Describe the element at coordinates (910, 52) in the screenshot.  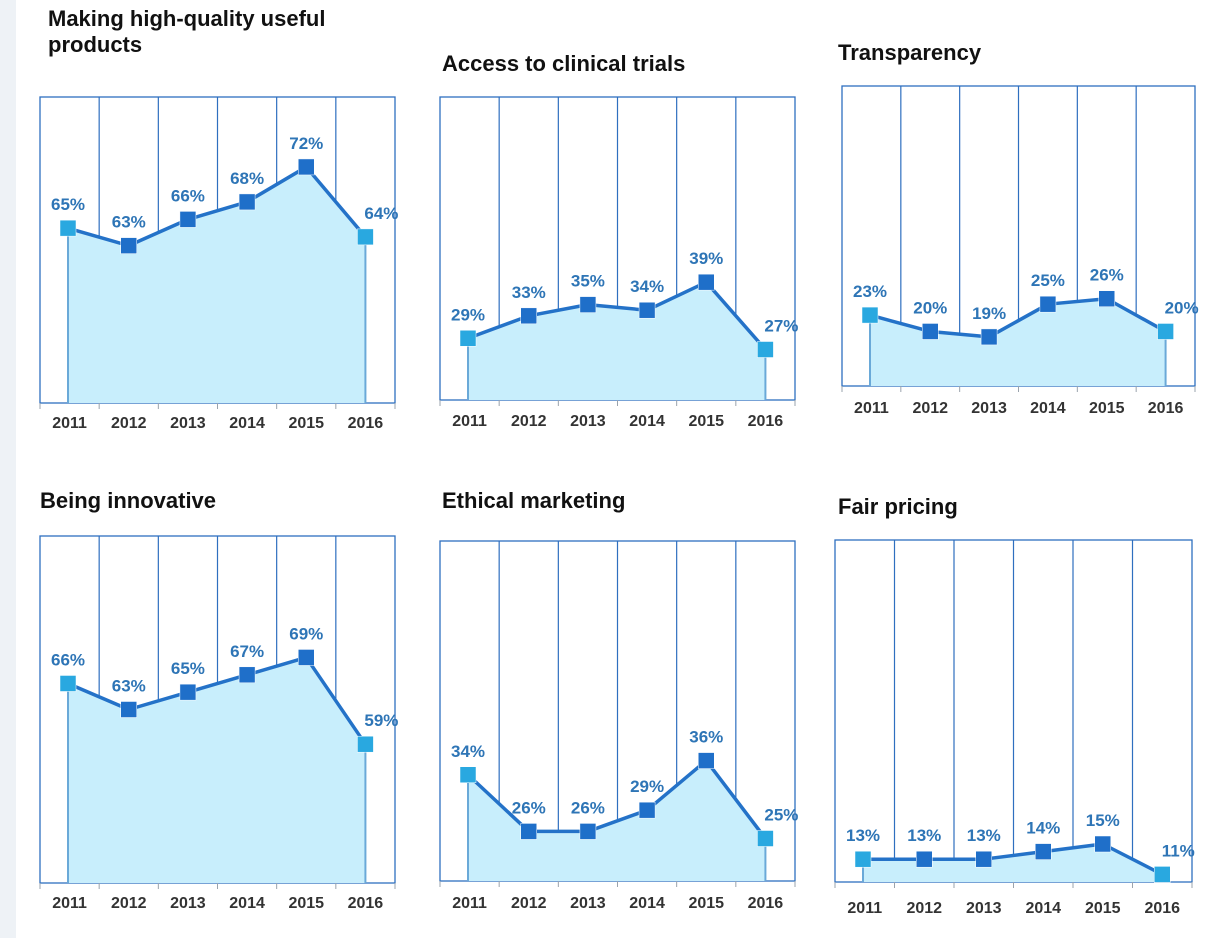
I see `chart-title: Transparency` at that location.